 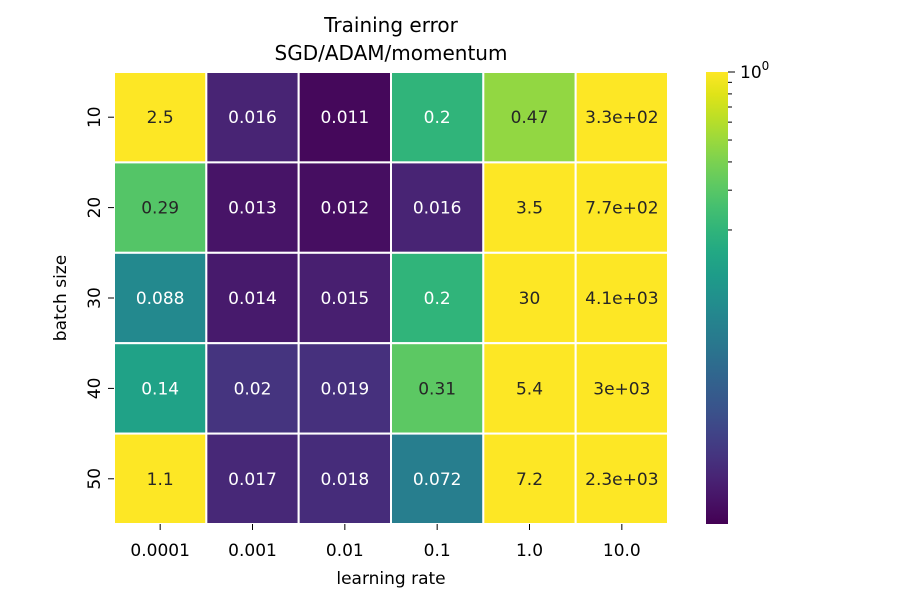 I want to click on cell-value-label: 0.31, so click(x=437, y=389).